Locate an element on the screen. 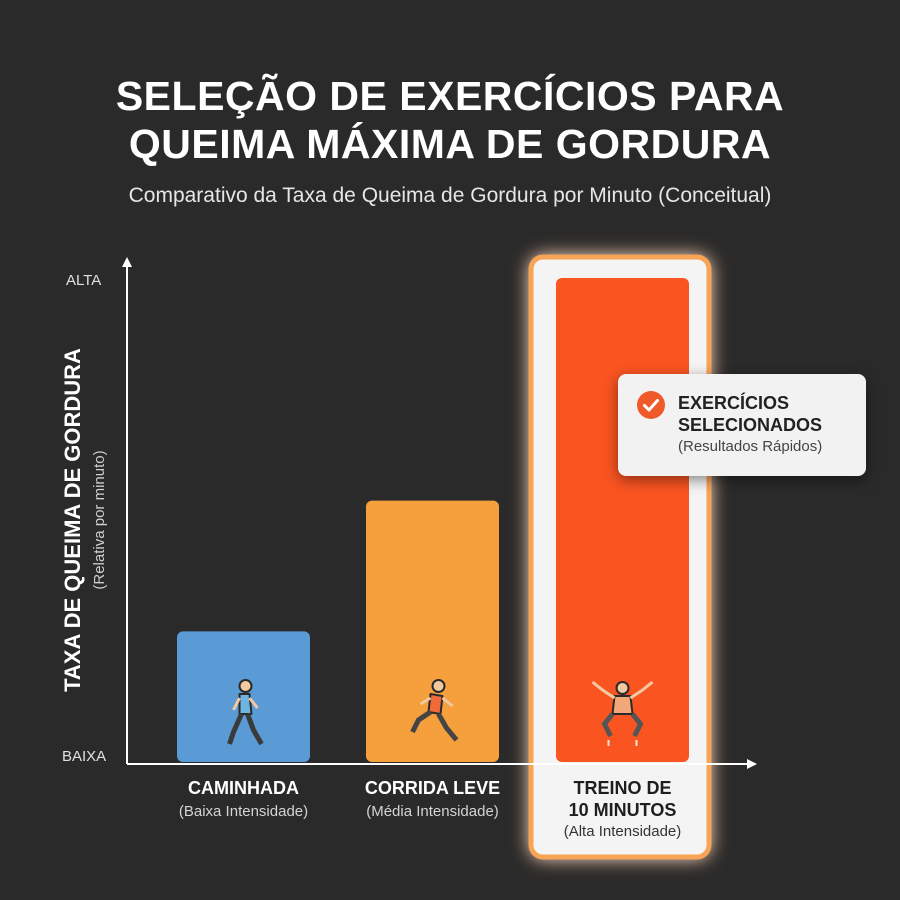 The height and width of the screenshot is (900, 900). callout-subtitle: (Resultados Rápidos) is located at coordinates (750, 446).